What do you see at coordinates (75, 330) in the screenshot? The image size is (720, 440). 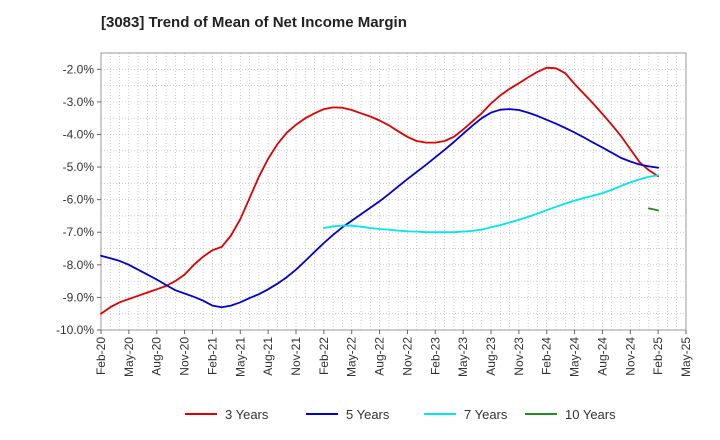 I see `y-tick-label: -10.0%` at bounding box center [75, 330].